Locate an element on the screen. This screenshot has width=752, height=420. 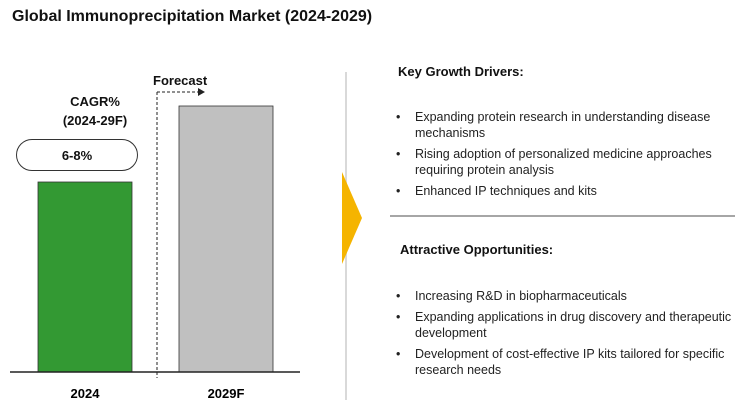
cagr-value-pill: 6-8% is located at coordinates (77, 155).